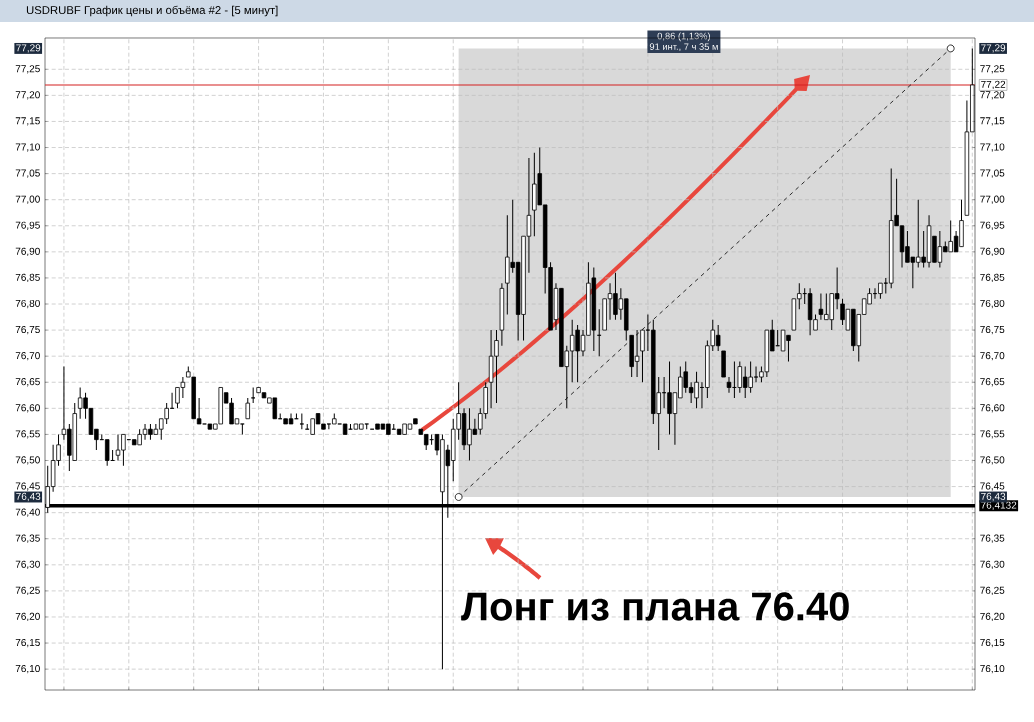 The width and height of the screenshot is (1034, 722). I want to click on annotation: Лонг из плана 76.40, so click(655, 606).